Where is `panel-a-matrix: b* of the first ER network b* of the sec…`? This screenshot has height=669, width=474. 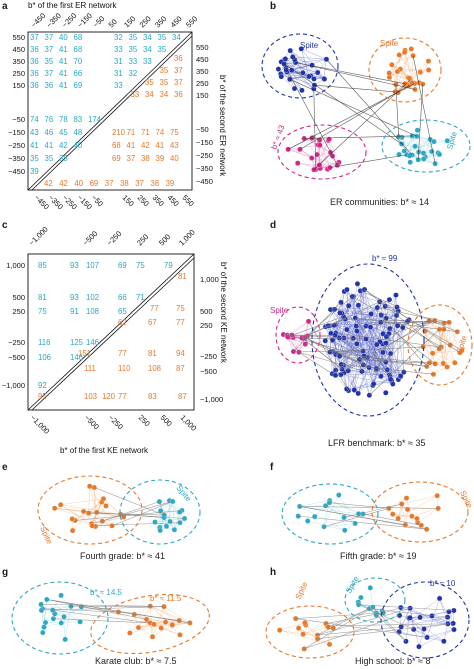 panel-a-matrix: b* of the first ER network b* of the sec… is located at coordinates (117, 106).